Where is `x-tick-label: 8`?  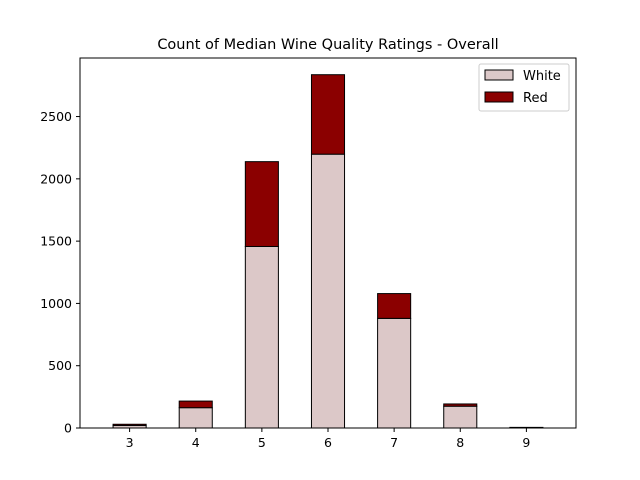
x-tick-label: 8 is located at coordinates (460, 442).